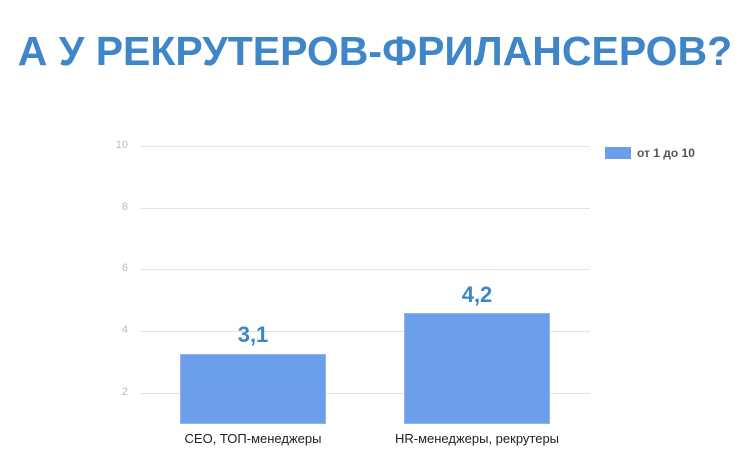 This screenshot has height=462, width=750. What do you see at coordinates (618, 153) in the screenshot?
I see `legend-swatch` at bounding box center [618, 153].